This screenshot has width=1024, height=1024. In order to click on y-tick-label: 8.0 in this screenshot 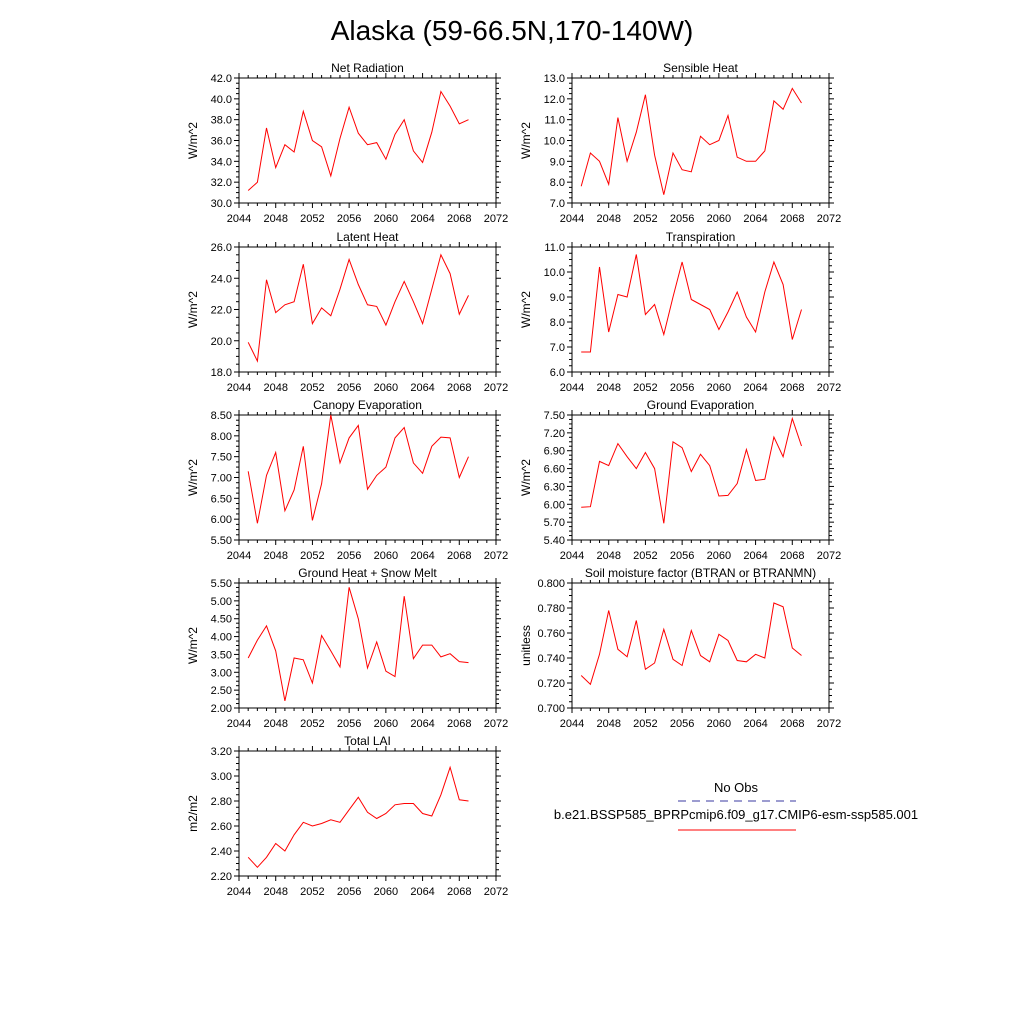, I will do `click(557, 183)`.